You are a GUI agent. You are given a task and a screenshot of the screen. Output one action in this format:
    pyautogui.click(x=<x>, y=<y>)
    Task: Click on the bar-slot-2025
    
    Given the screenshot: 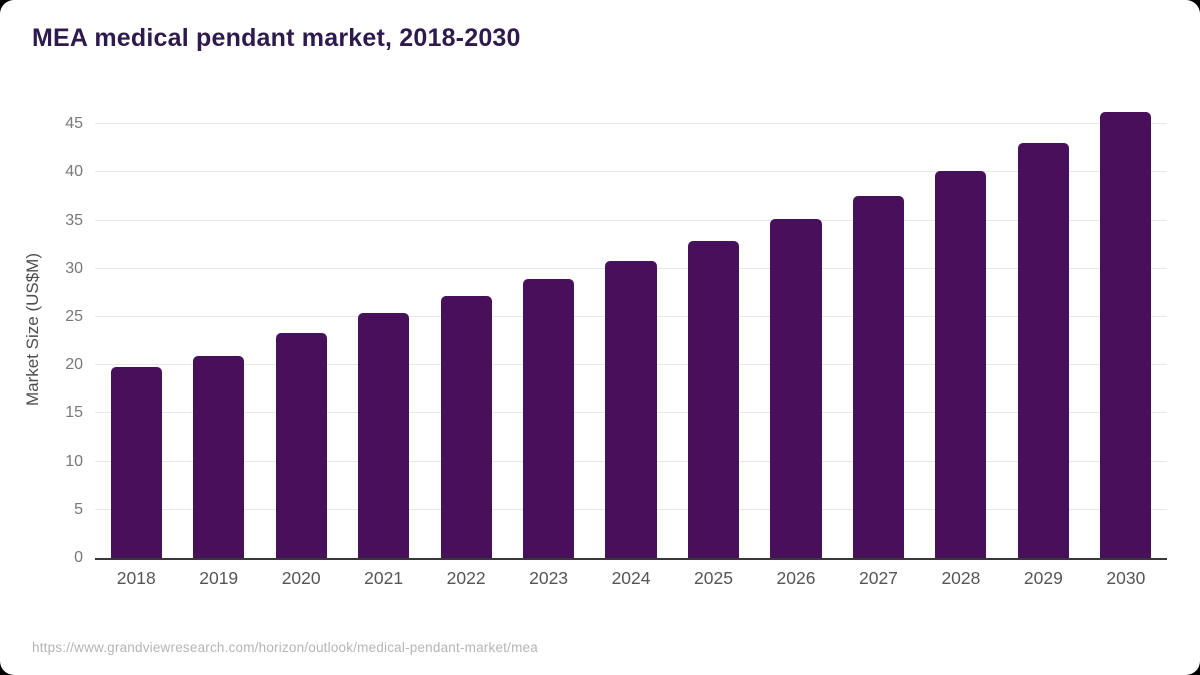 What is the action you would take?
    pyautogui.click(x=713, y=329)
    